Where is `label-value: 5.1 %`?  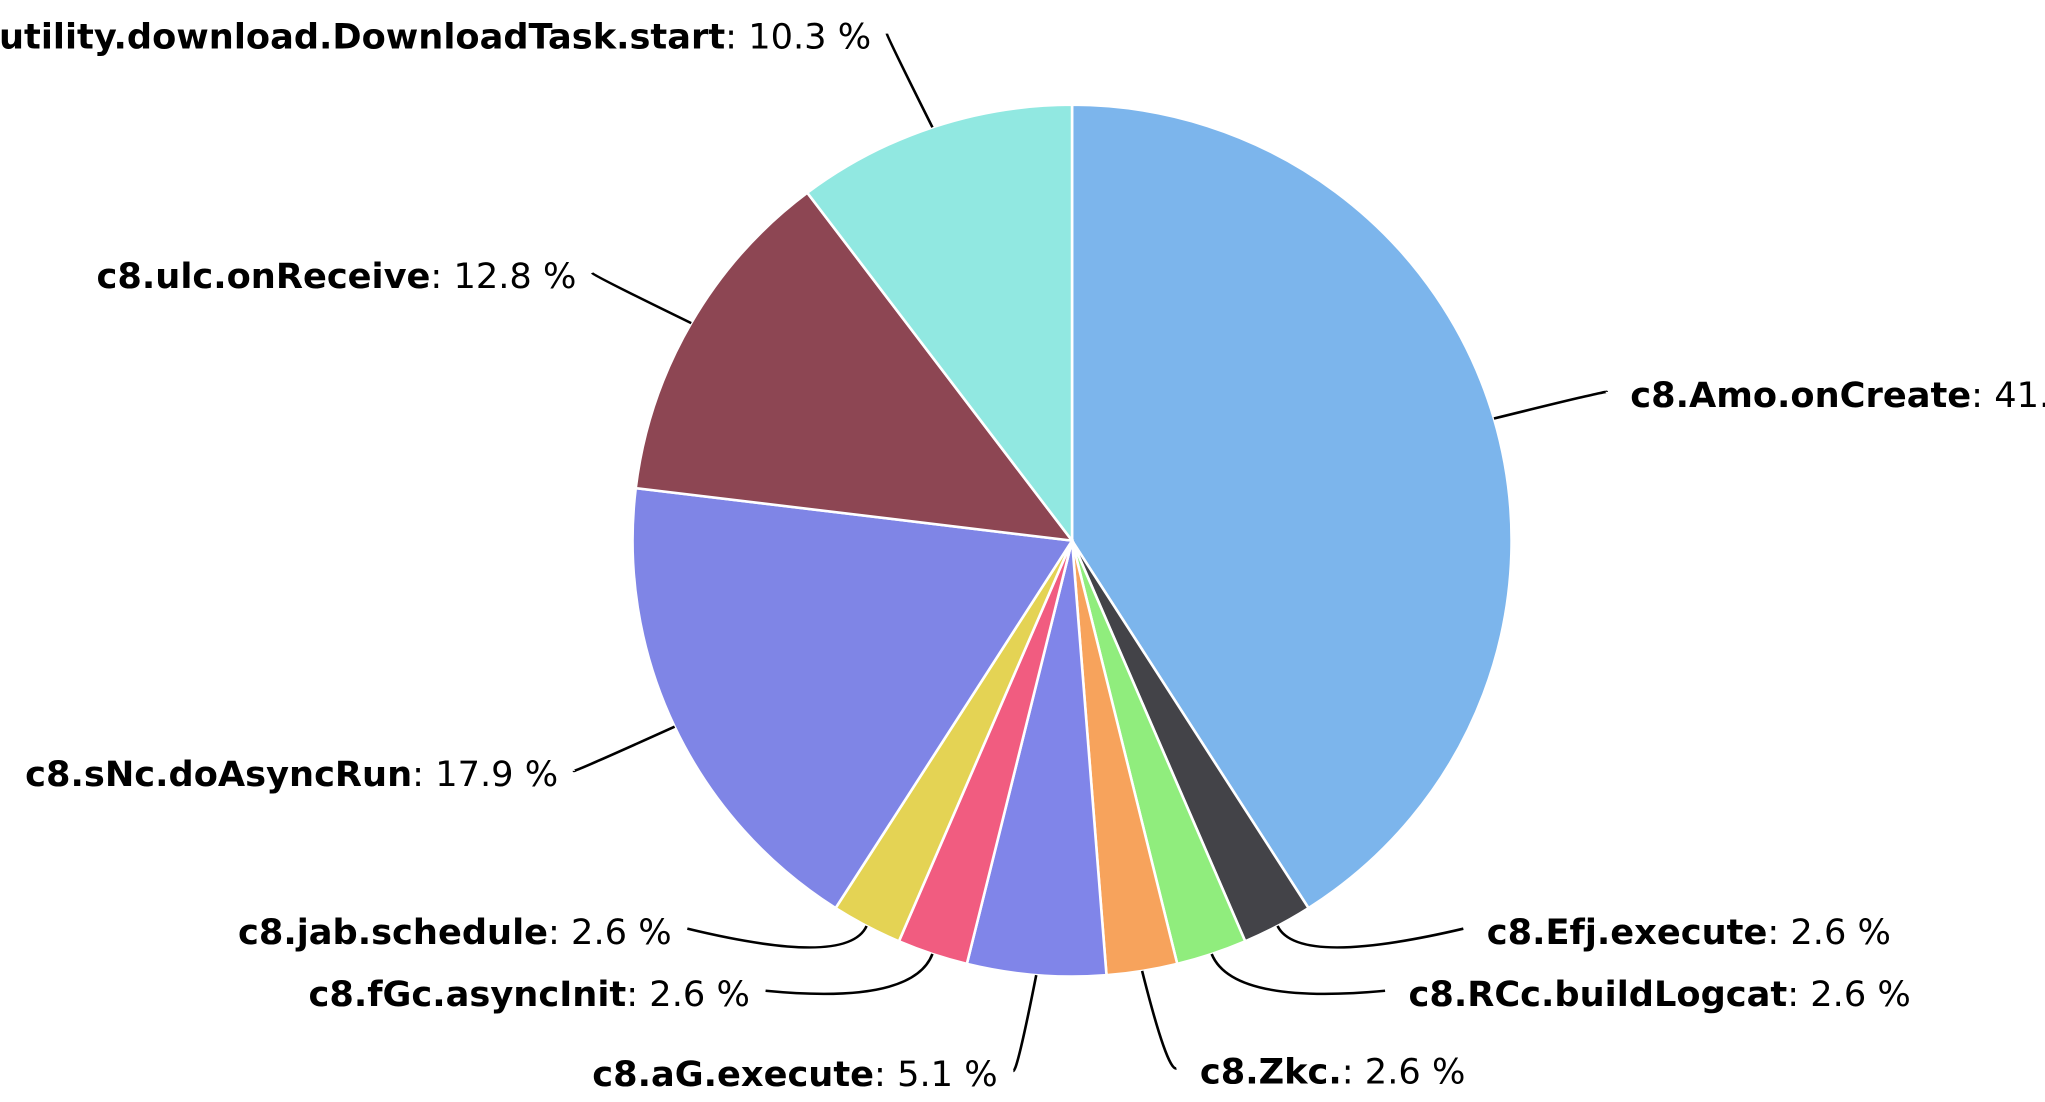
label-value: 5.1 % is located at coordinates (947, 1074).